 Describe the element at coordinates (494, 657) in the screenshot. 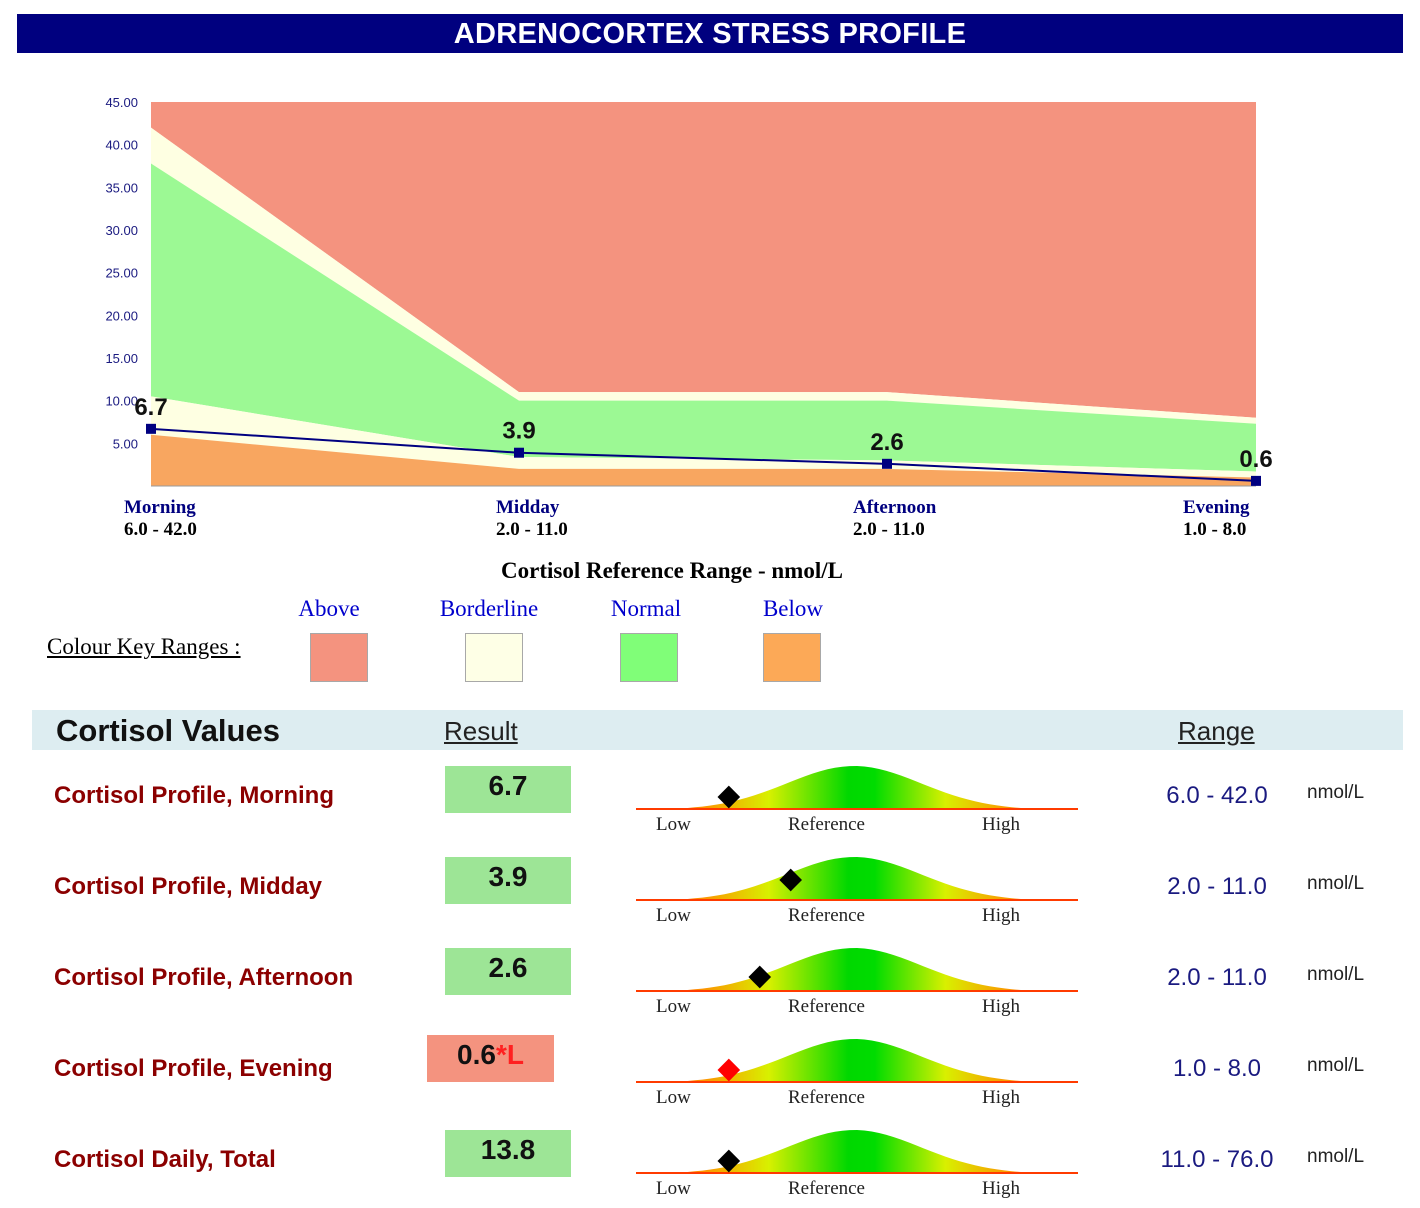

I see `key-swatch-borderline` at that location.